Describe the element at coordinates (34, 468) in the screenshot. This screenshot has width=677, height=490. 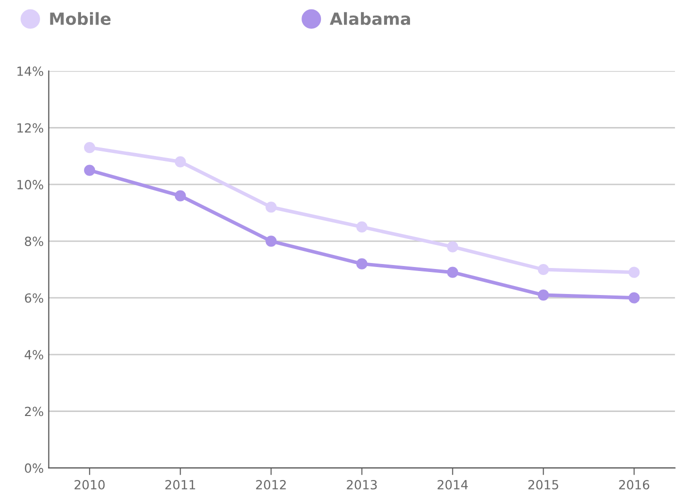
I see `y-tick-label: 0%` at that location.